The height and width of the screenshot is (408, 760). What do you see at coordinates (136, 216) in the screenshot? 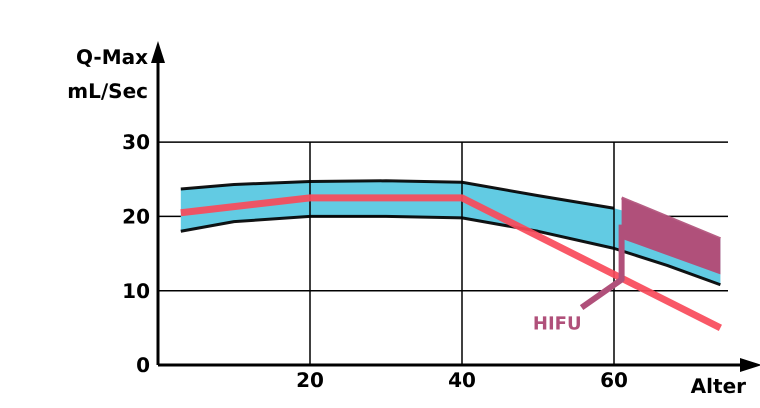
I see `y-tick-label: 20` at bounding box center [136, 216].